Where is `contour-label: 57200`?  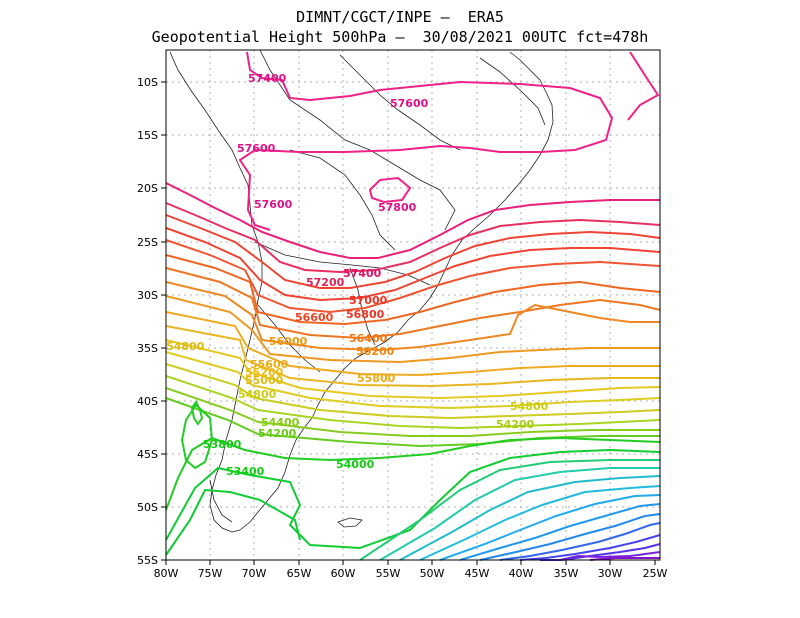 contour-label: 57200 is located at coordinates (325, 282).